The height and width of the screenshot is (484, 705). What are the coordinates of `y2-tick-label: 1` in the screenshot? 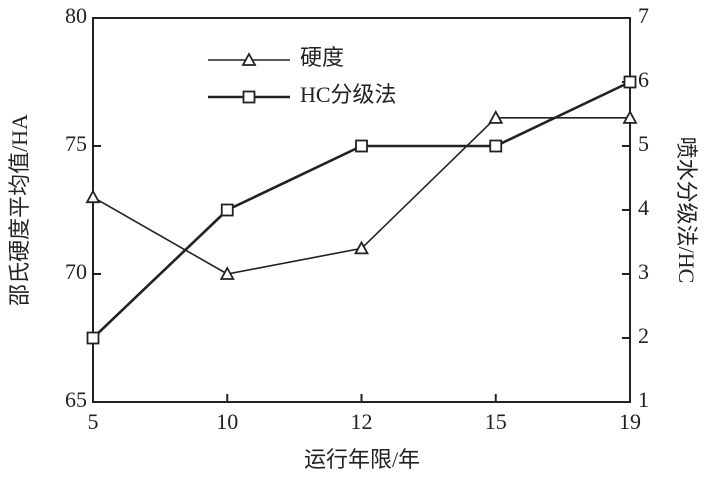 It's located at (643, 399).